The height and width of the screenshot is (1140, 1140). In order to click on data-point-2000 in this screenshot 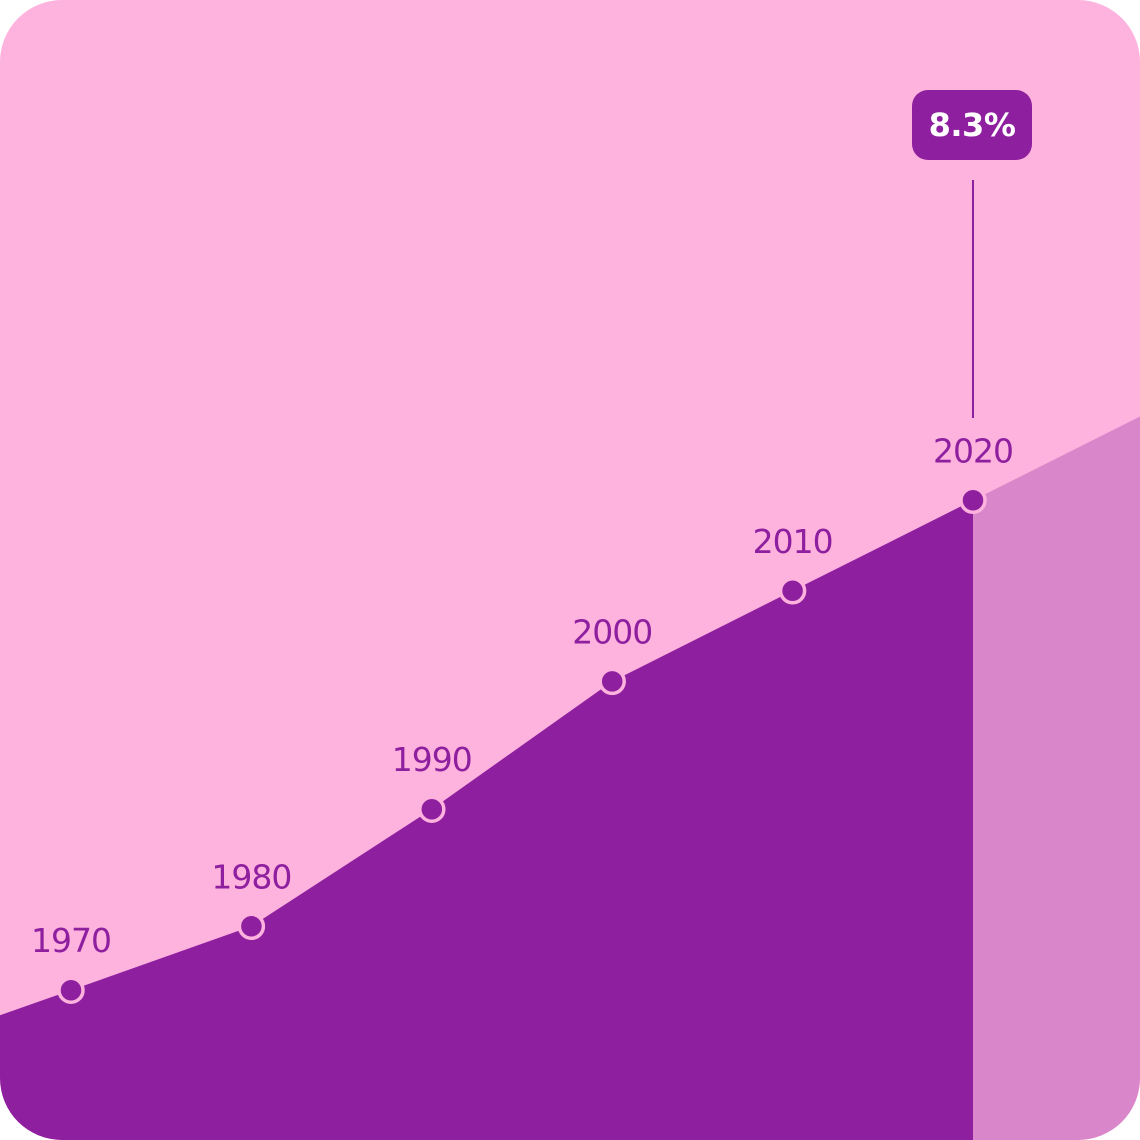, I will do `click(612, 681)`.